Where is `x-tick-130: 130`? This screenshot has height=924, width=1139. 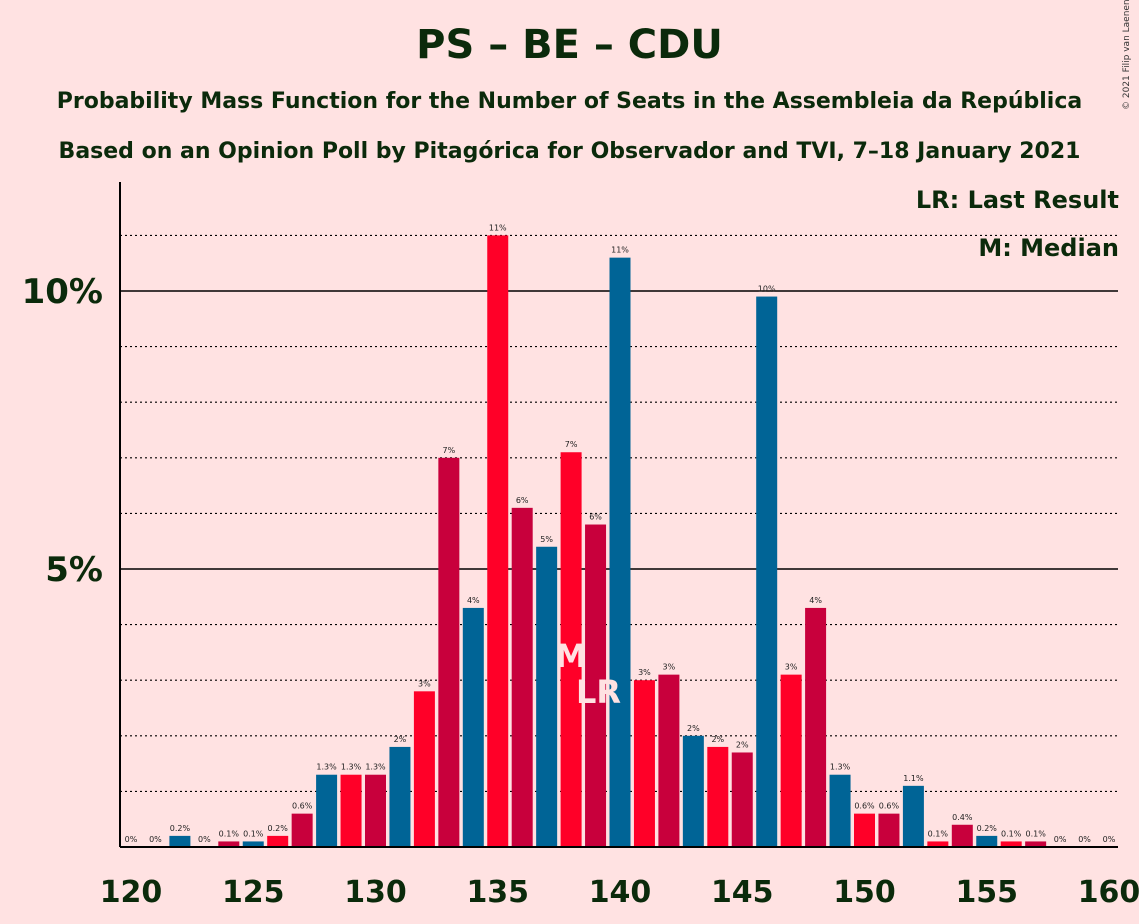 x-tick-130: 130 is located at coordinates (375, 892).